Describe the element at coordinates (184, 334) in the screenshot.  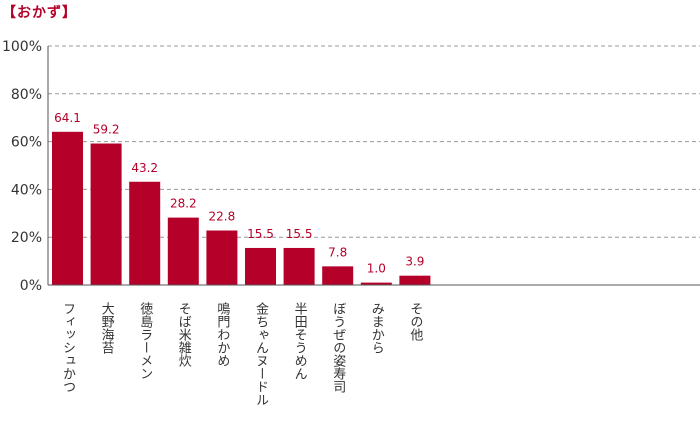
I see `category-label: そば米雑炊` at that location.